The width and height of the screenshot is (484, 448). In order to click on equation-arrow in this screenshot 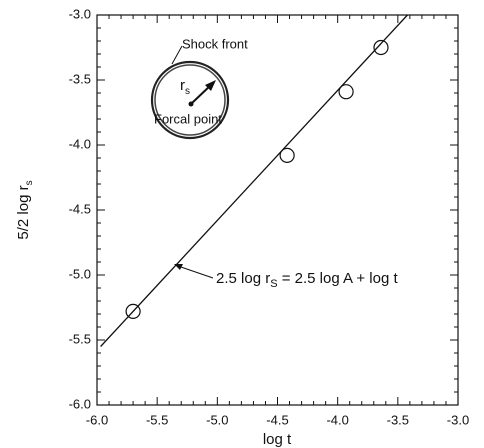, I will do `click(195, 272)`.